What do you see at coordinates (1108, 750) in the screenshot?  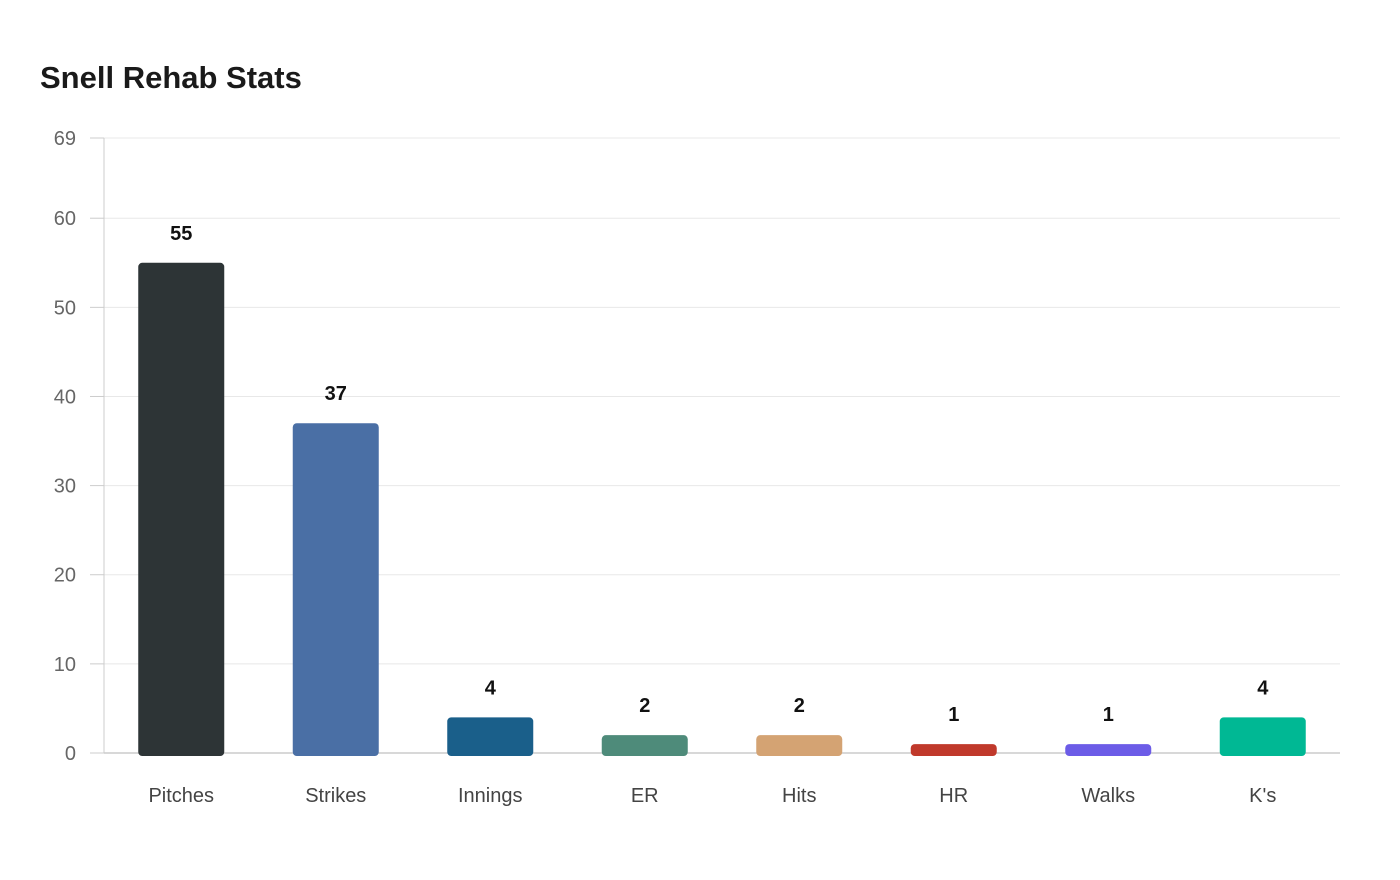 I see `bar-walks` at bounding box center [1108, 750].